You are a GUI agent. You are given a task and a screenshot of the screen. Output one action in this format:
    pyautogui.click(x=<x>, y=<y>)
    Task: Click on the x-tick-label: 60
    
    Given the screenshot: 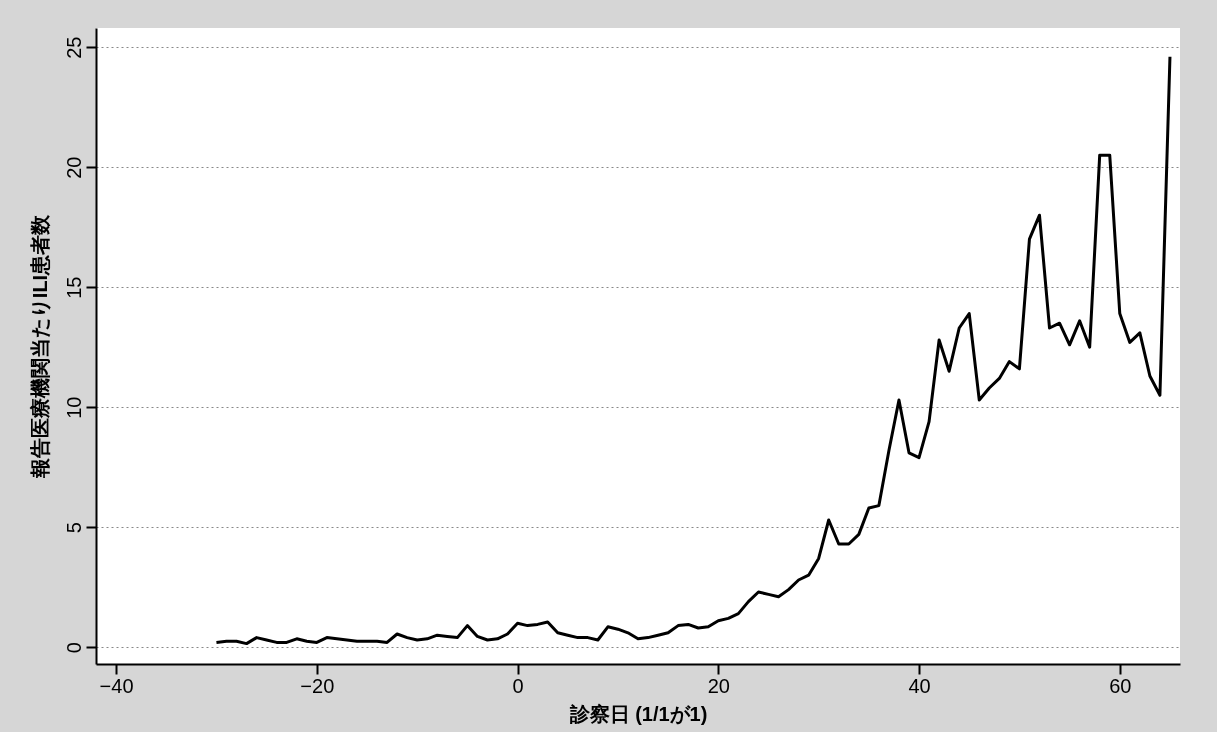 What is the action you would take?
    pyautogui.click(x=1120, y=685)
    